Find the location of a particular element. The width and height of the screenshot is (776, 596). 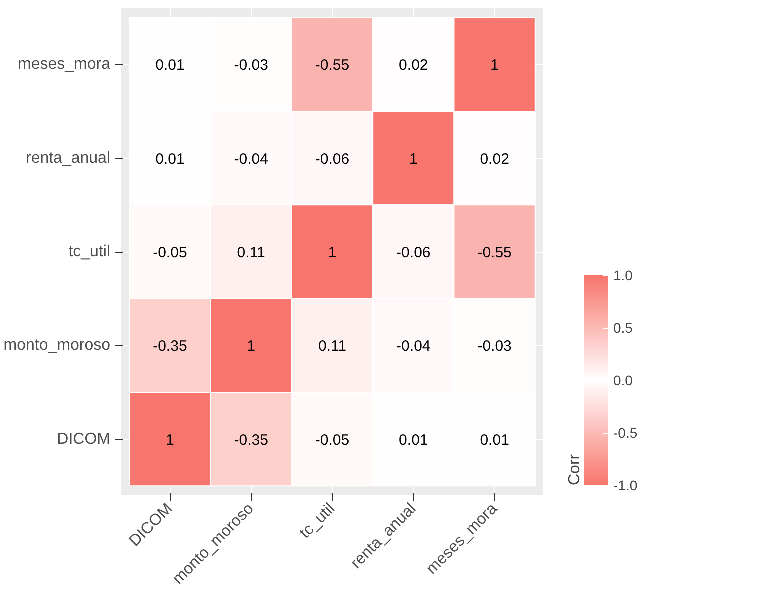

color-bar-label: -0.5 is located at coordinates (626, 433).